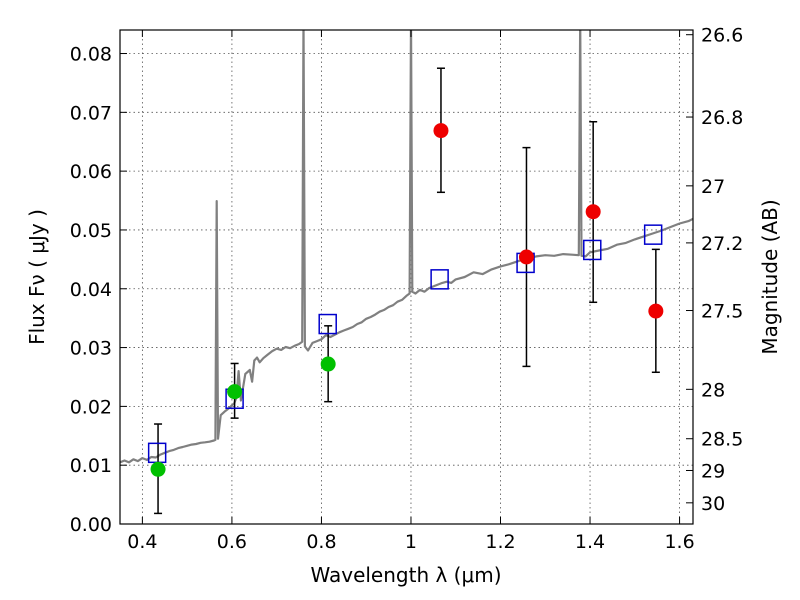 Image resolution: width=800 pixels, height=600 pixels. What do you see at coordinates (91, 349) in the screenshot?
I see `y-tick-label: 0.03` at bounding box center [91, 349].